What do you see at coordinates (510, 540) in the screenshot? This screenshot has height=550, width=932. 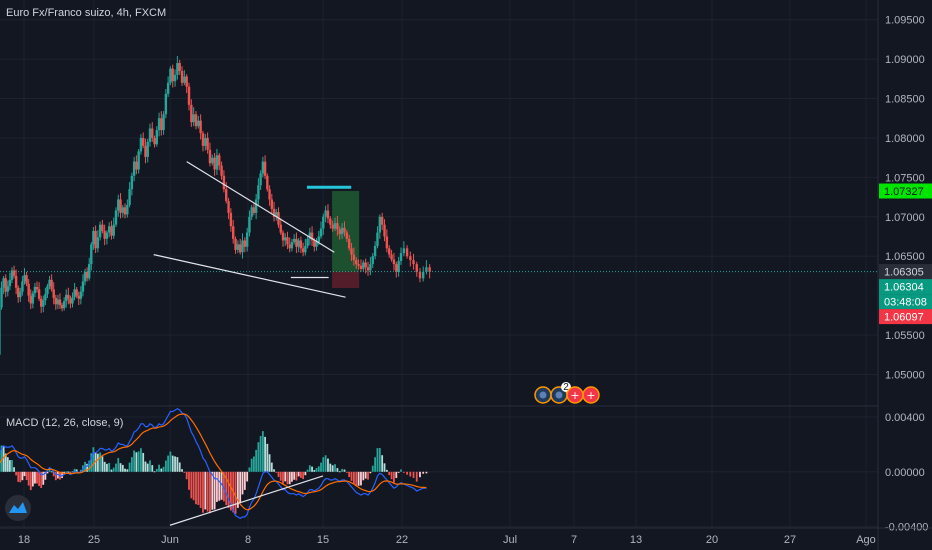 I see `time-tick-label: Jul` at bounding box center [510, 540].